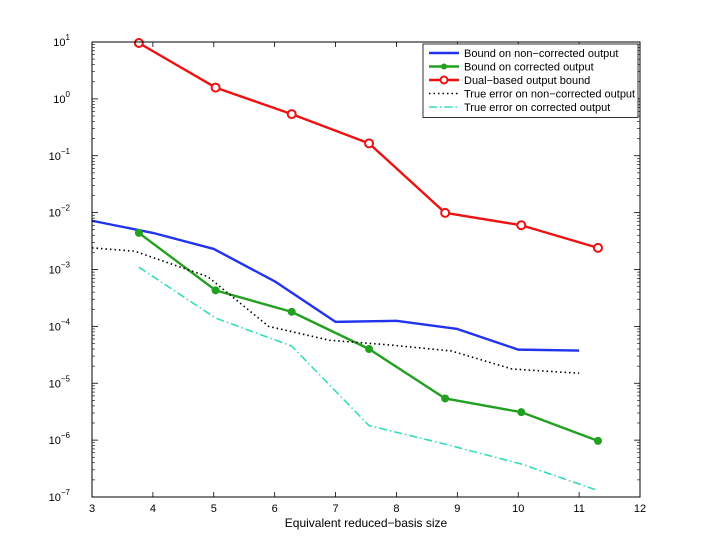 The height and width of the screenshot is (560, 708). I want to click on x-tick-label: 3, so click(92, 509).